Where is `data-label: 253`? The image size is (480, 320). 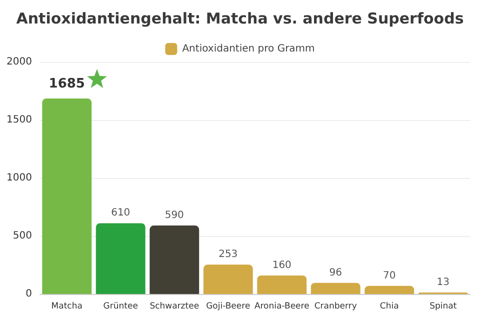
data-label: 253 is located at coordinates (228, 254).